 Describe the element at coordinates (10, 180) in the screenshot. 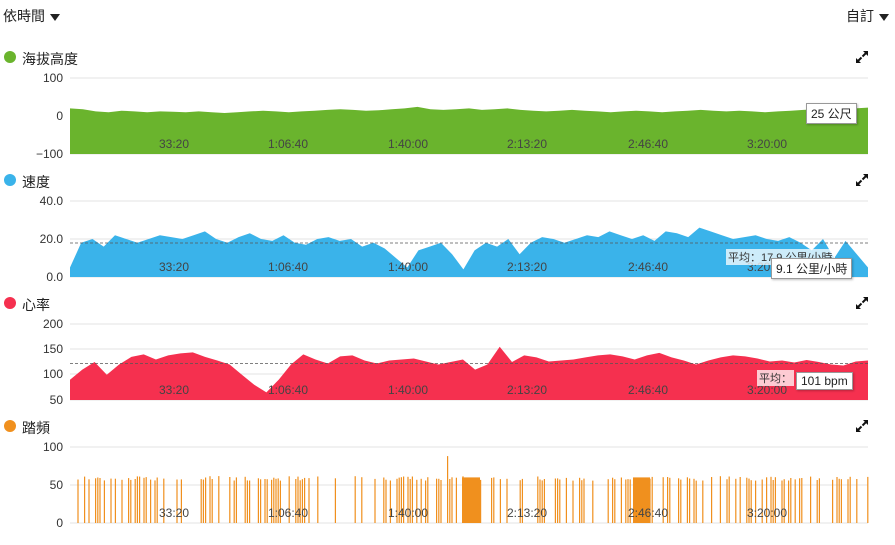

I see `speed-legend-dot` at that location.